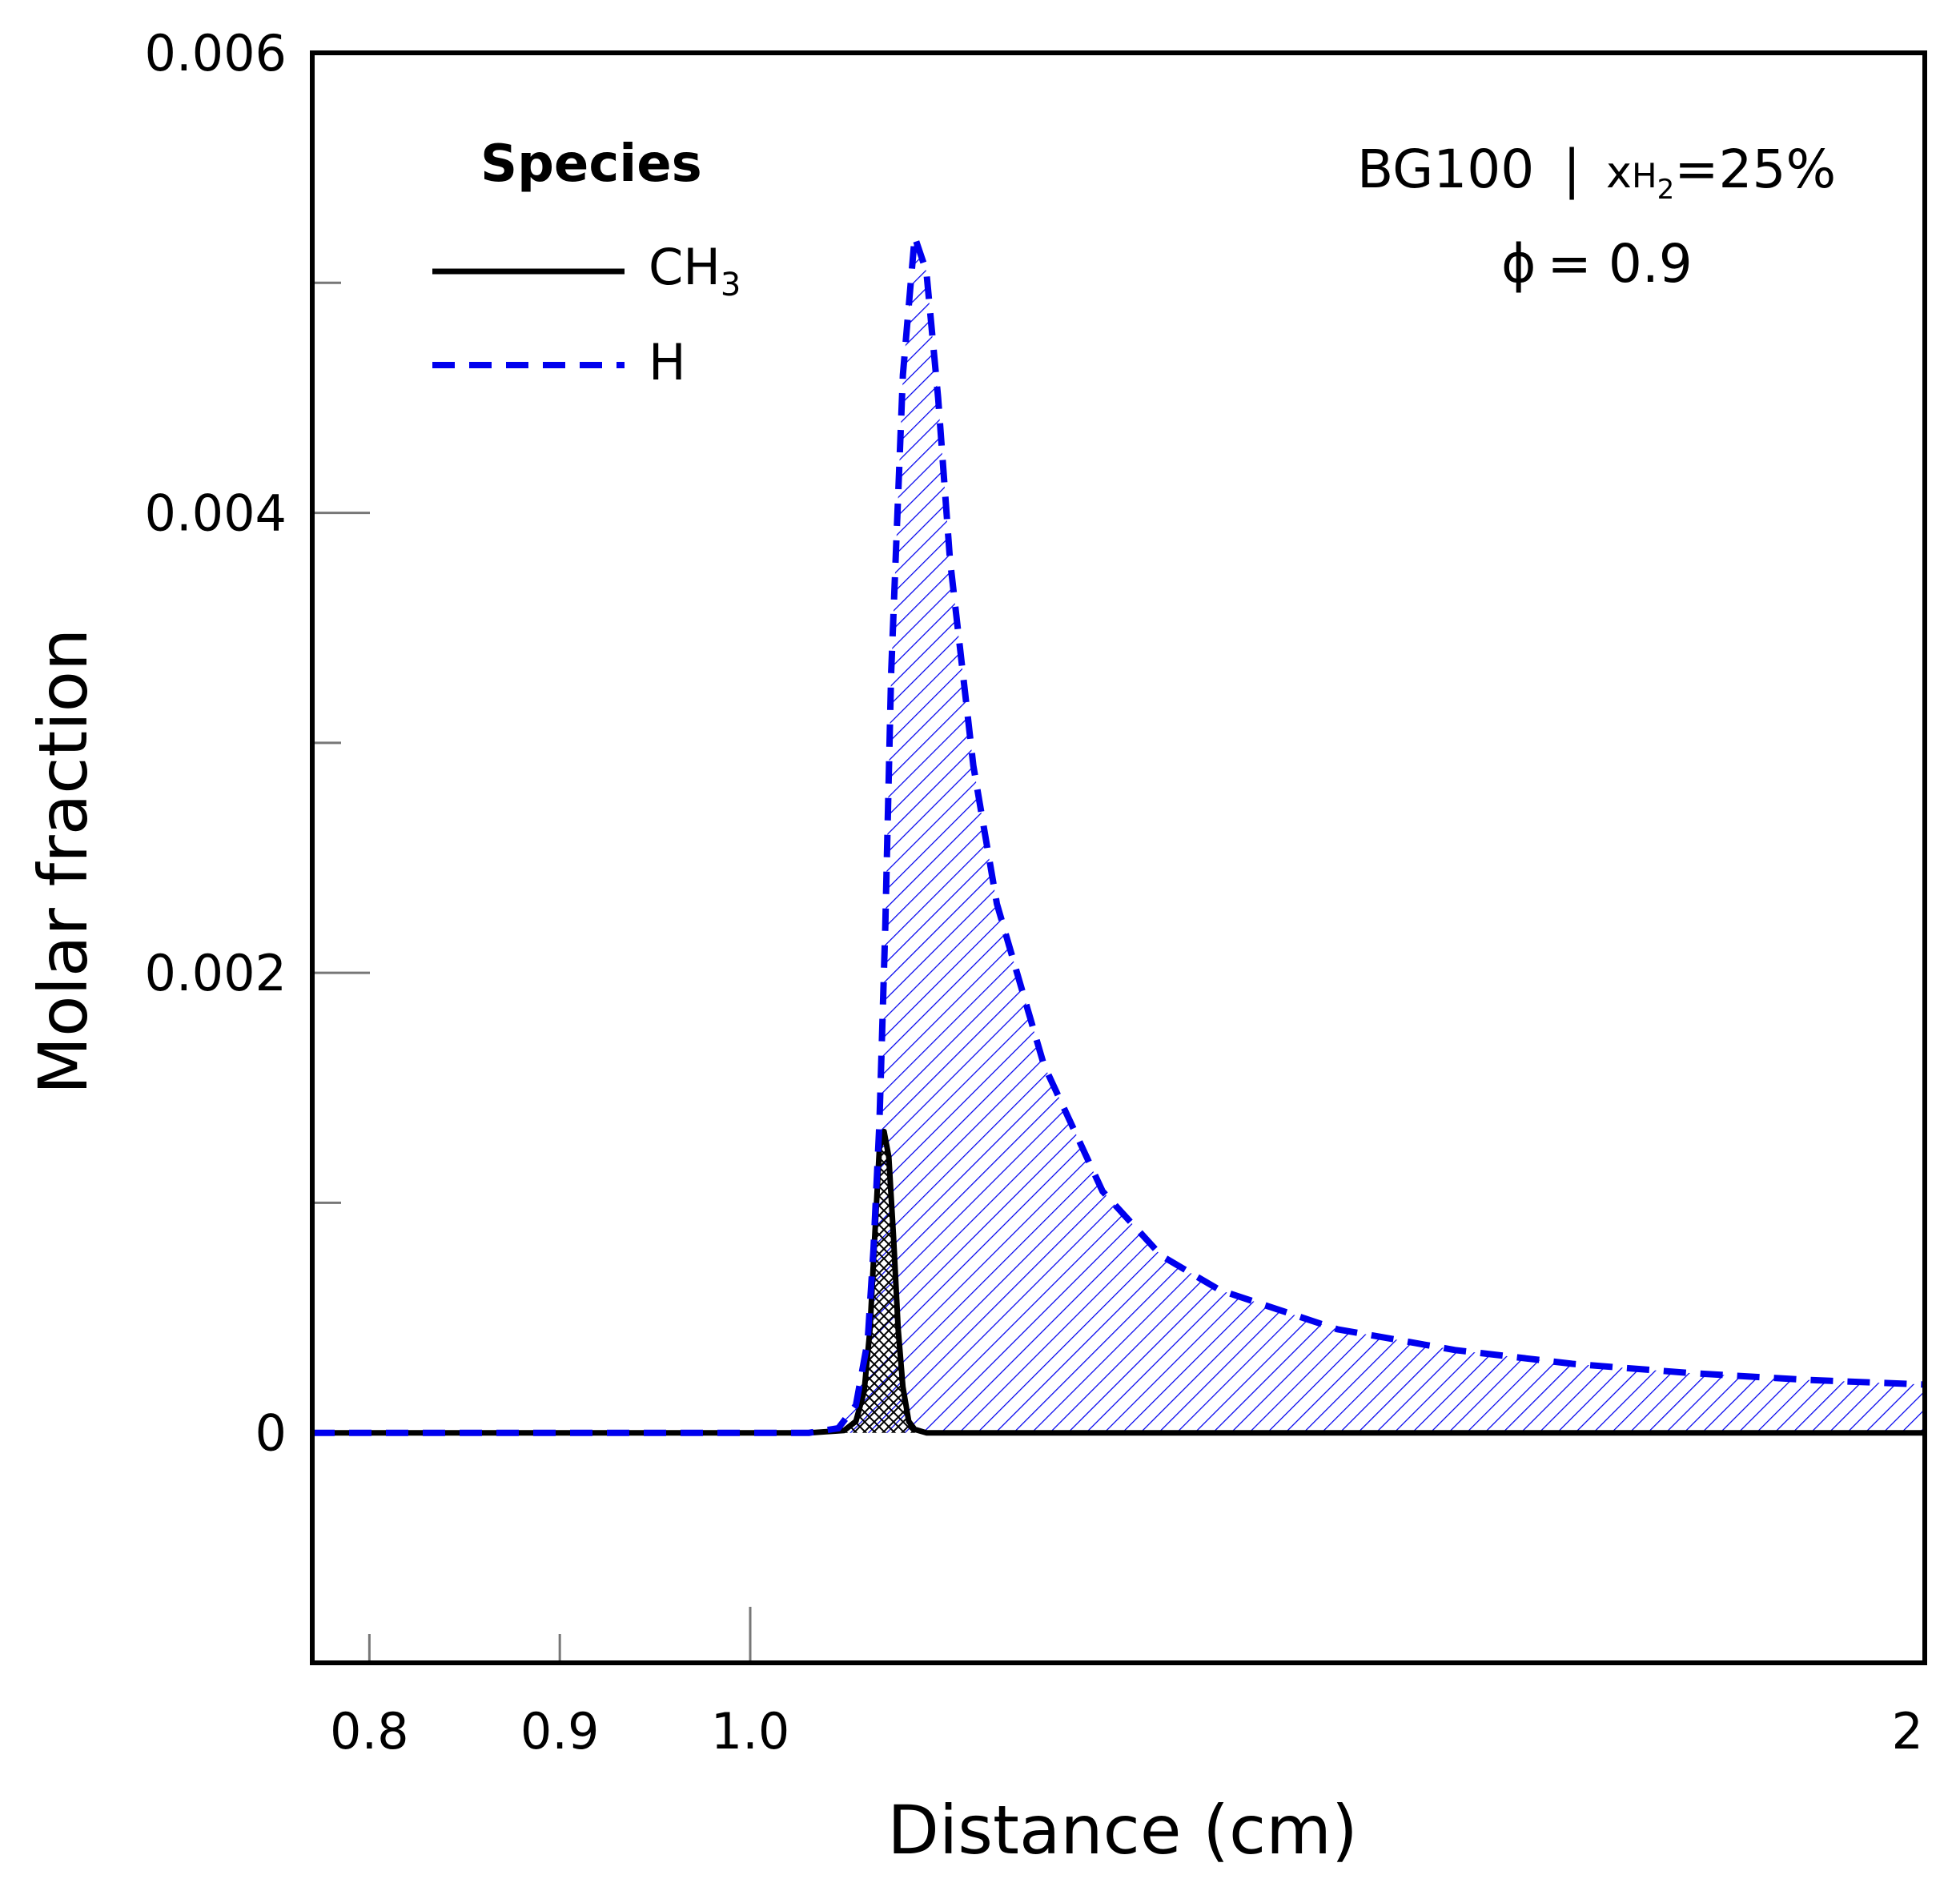  I want to click on x-tick-label: 1.0, so click(751, 1732).